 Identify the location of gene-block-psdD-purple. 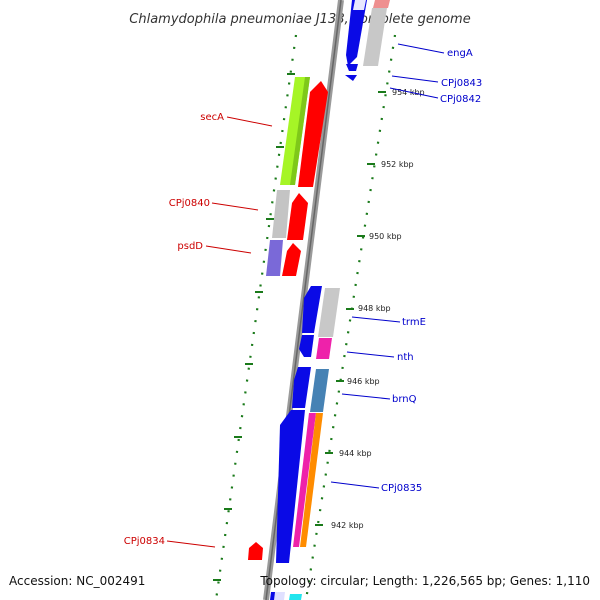
(274, 258).